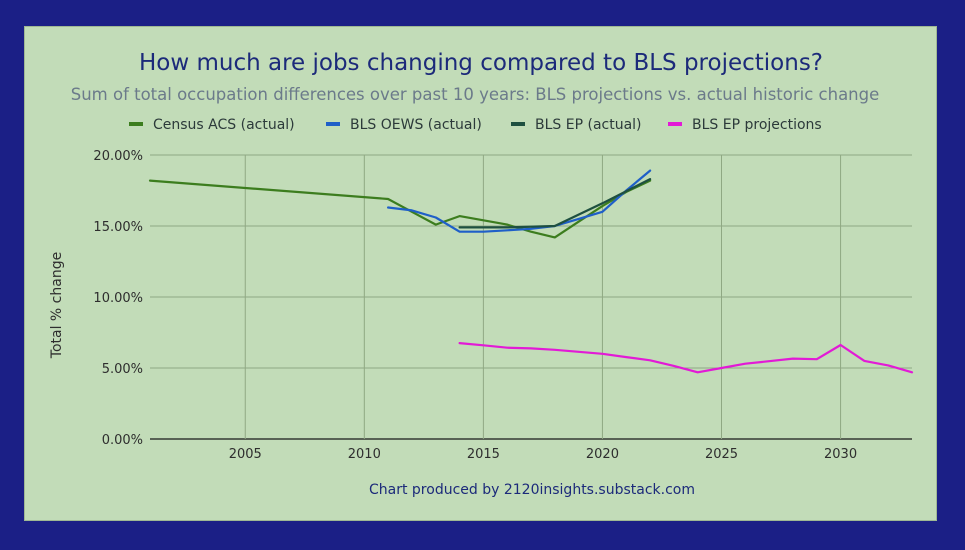  I want to click on legend-label: Census ACS (actual), so click(224, 125).